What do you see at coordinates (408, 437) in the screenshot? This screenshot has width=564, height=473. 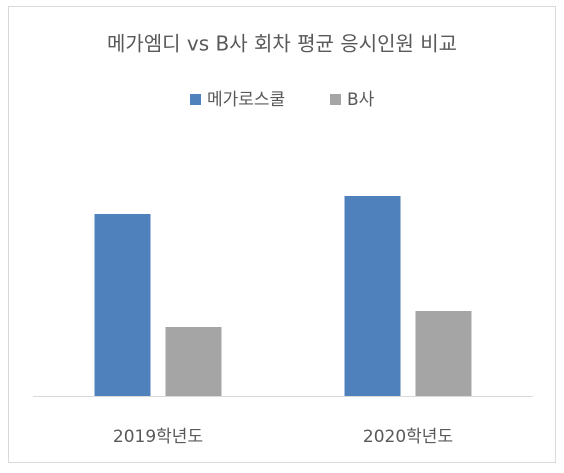 I see `x-tick-label: 2020학년도` at bounding box center [408, 437].